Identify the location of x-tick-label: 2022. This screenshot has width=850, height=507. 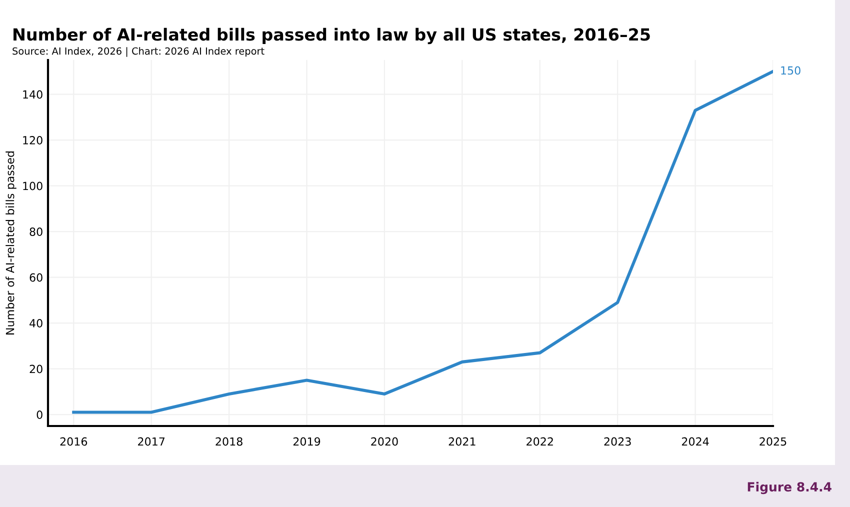
(539, 441).